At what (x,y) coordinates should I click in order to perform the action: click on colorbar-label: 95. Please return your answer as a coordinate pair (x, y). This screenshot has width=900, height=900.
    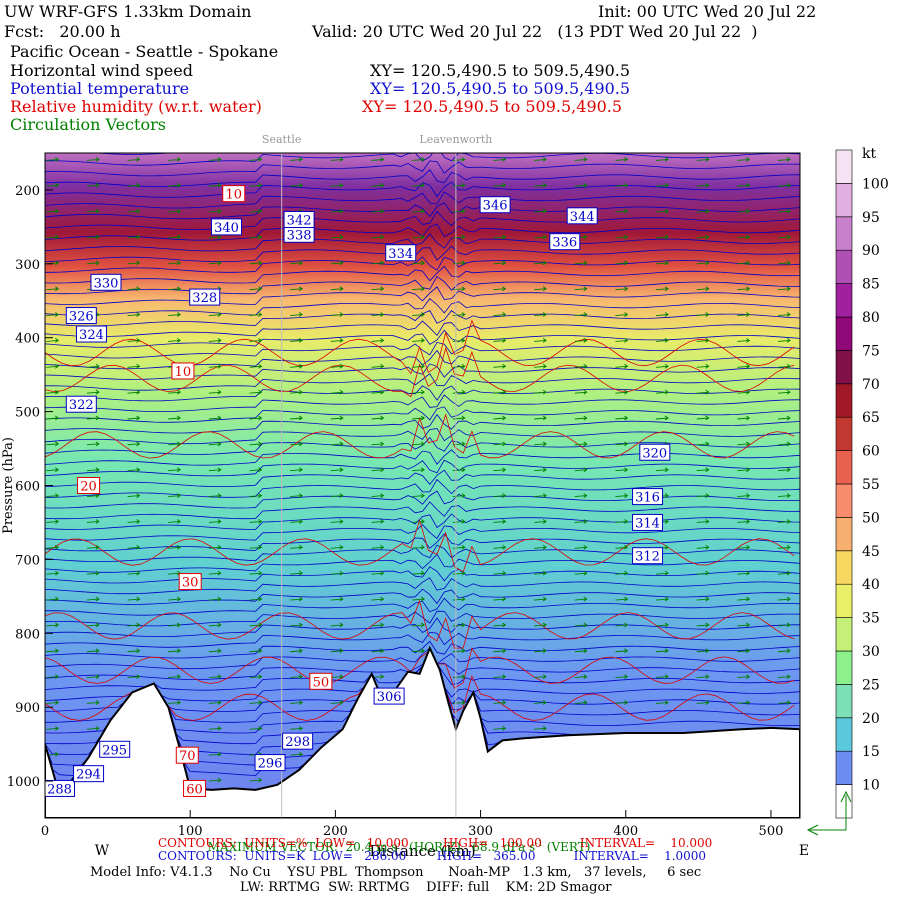
    Looking at the image, I should click on (871, 218).